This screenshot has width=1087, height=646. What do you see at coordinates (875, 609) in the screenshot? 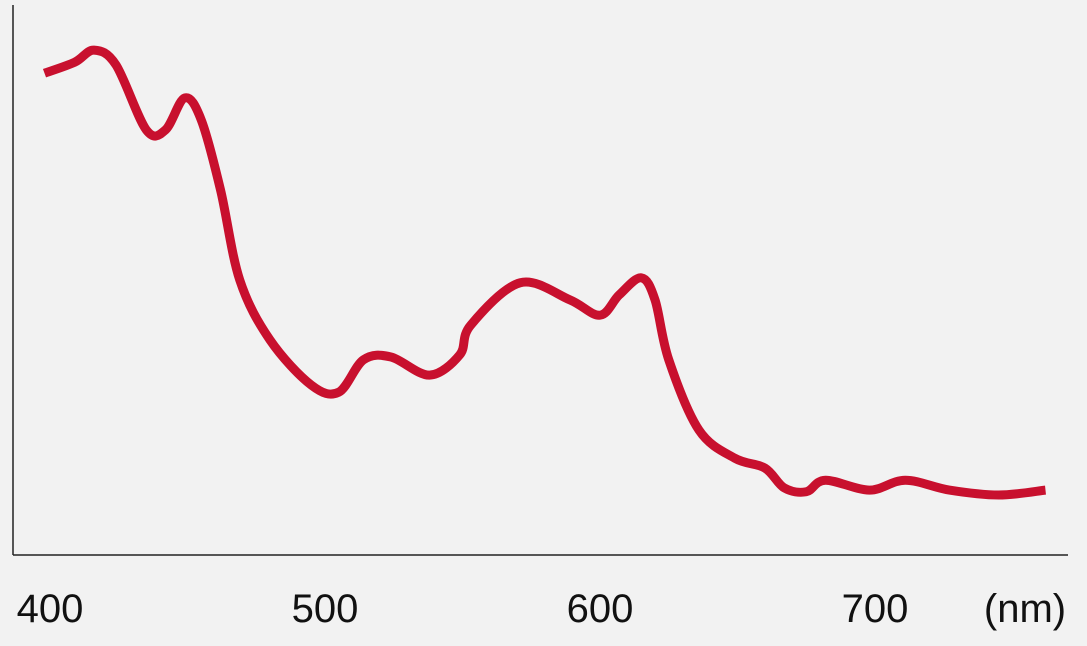
I see `x-tick-label: 700` at bounding box center [875, 609].